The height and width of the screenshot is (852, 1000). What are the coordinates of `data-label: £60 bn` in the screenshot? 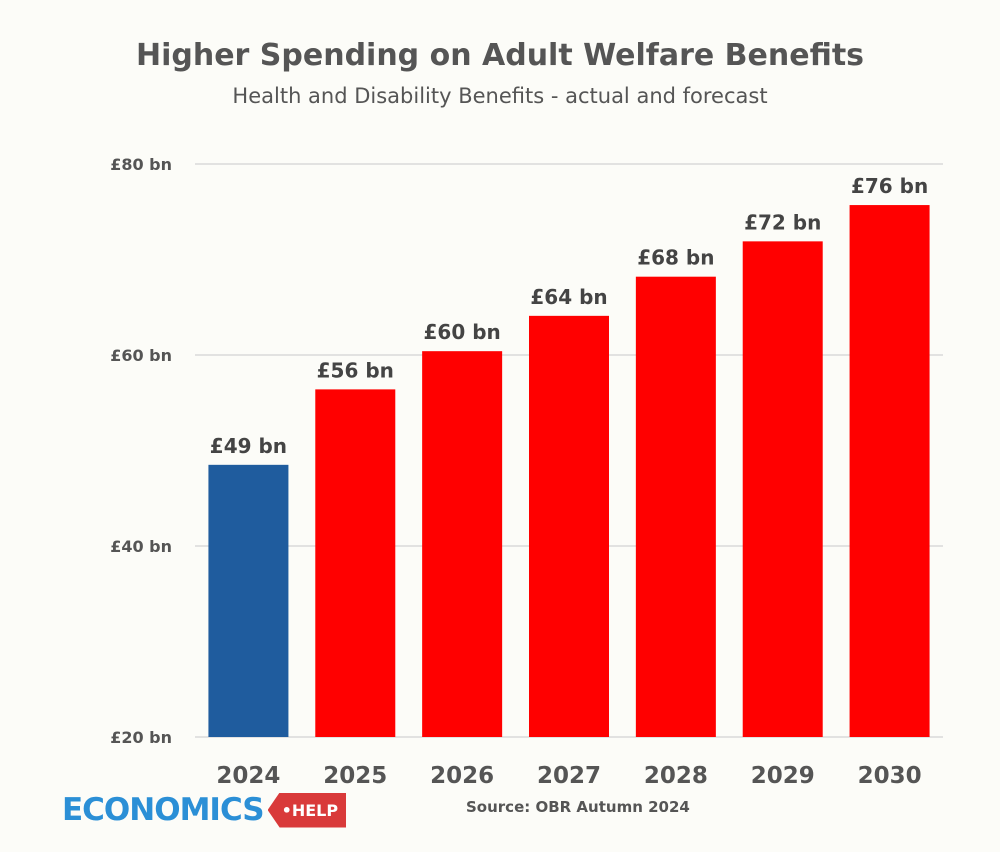 It's located at (462, 332).